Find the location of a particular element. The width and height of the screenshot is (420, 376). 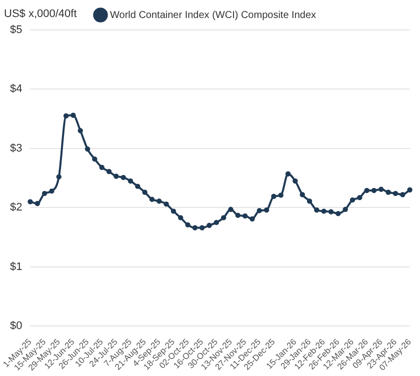

y-tick-label: $0 is located at coordinates (16, 326).